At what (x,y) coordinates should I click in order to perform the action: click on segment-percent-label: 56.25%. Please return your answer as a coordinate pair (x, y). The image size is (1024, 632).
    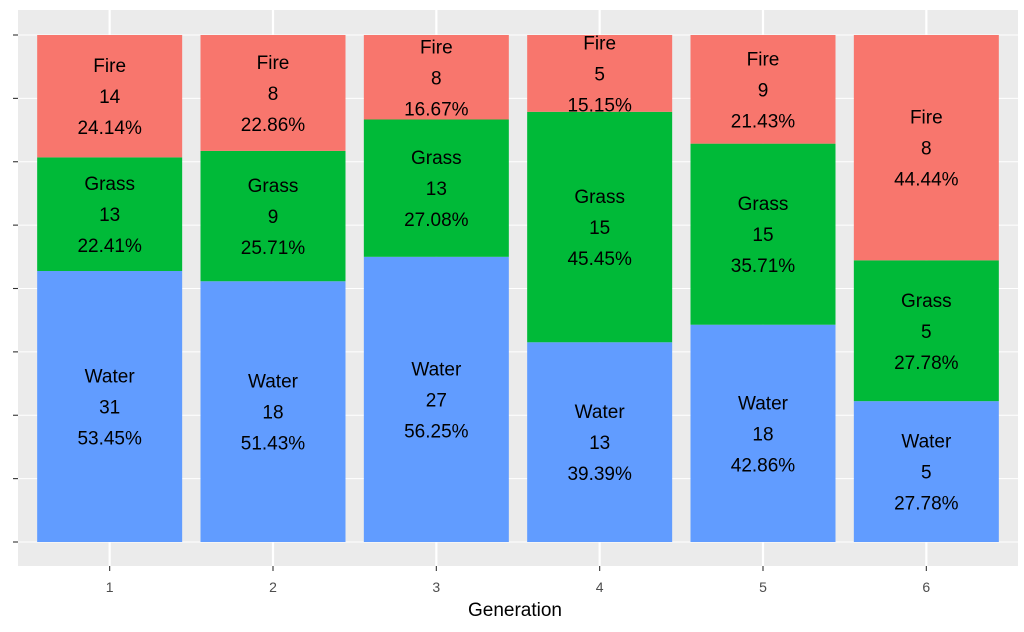
    Looking at the image, I should click on (436, 431).